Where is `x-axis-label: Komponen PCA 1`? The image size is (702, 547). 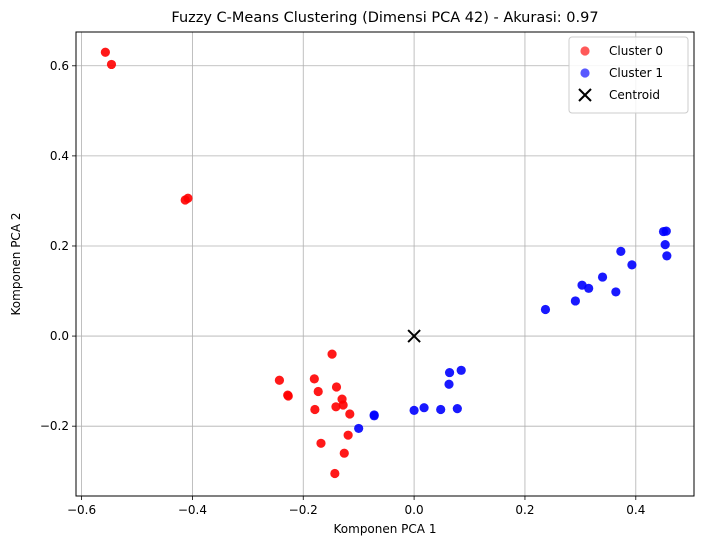 x-axis-label: Komponen PCA 1 is located at coordinates (385, 529).